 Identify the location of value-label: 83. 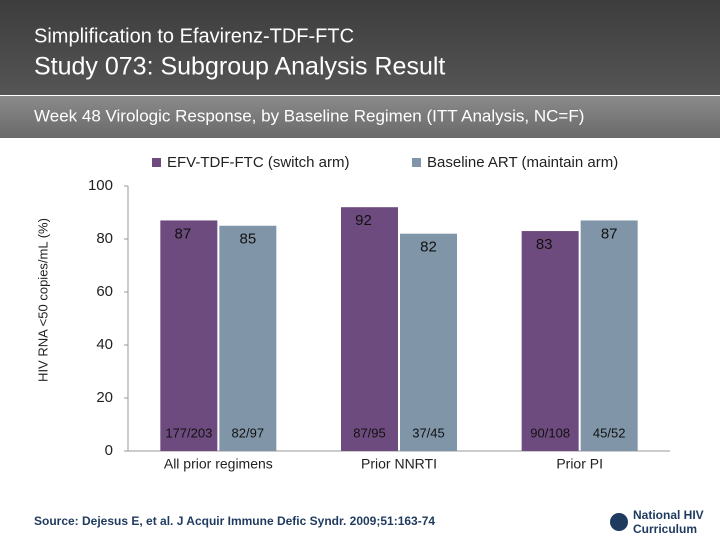
(544, 244).